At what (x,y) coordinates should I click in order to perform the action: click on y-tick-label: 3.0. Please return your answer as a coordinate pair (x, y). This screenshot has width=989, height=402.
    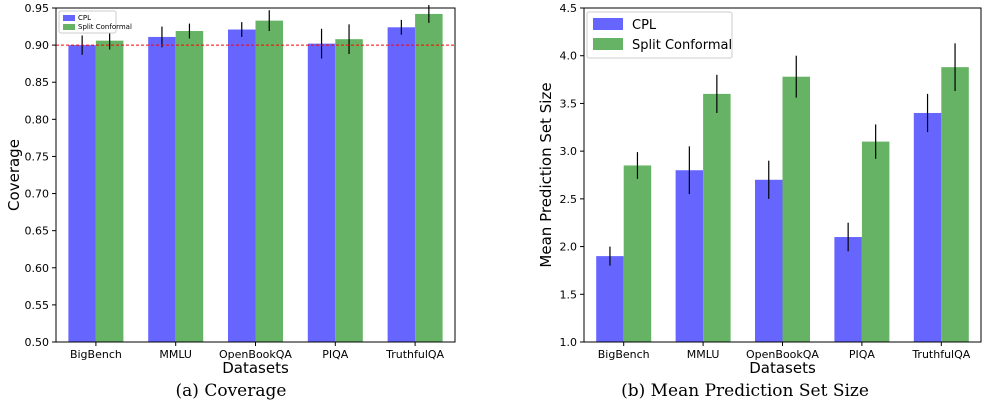
    Looking at the image, I should click on (569, 151).